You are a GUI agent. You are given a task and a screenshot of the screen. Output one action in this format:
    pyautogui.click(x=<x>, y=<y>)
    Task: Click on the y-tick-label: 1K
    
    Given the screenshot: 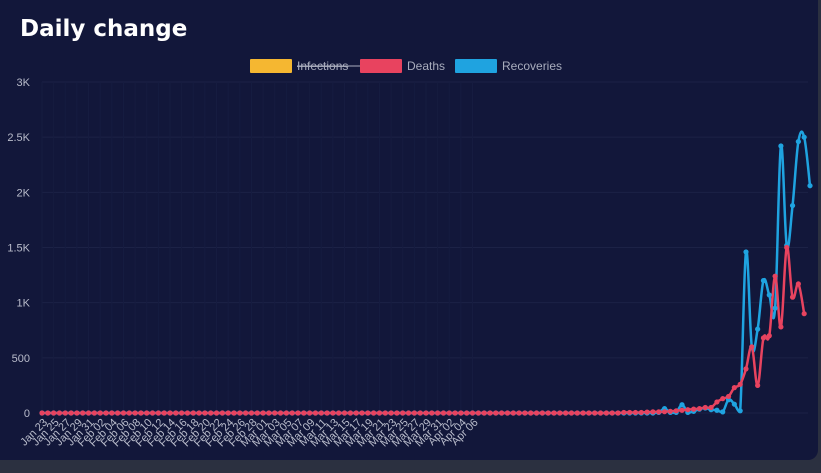 What is the action you would take?
    pyautogui.click(x=24, y=304)
    